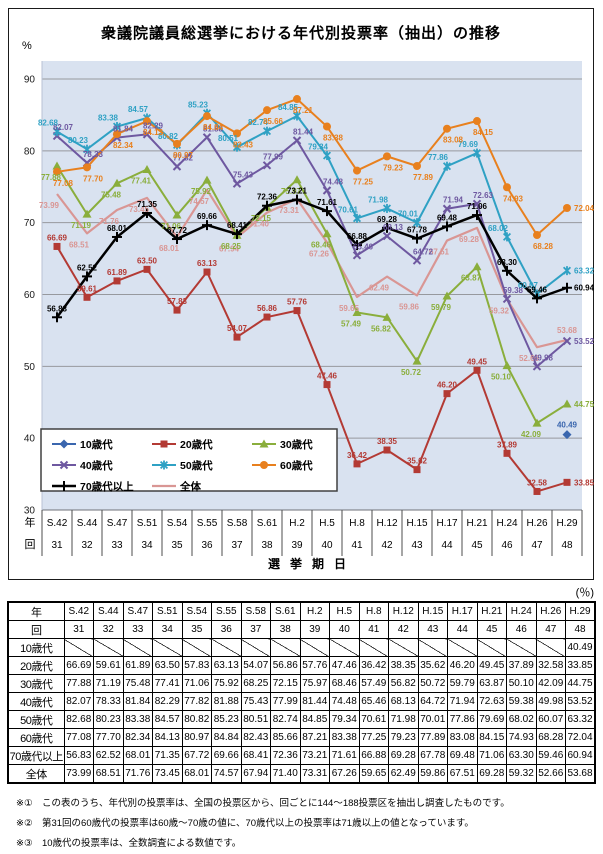 This screenshot has height=854, width=603. What do you see at coordinates (327, 376) in the screenshot?
I see `data-label-age20s: 47.46` at bounding box center [327, 376].